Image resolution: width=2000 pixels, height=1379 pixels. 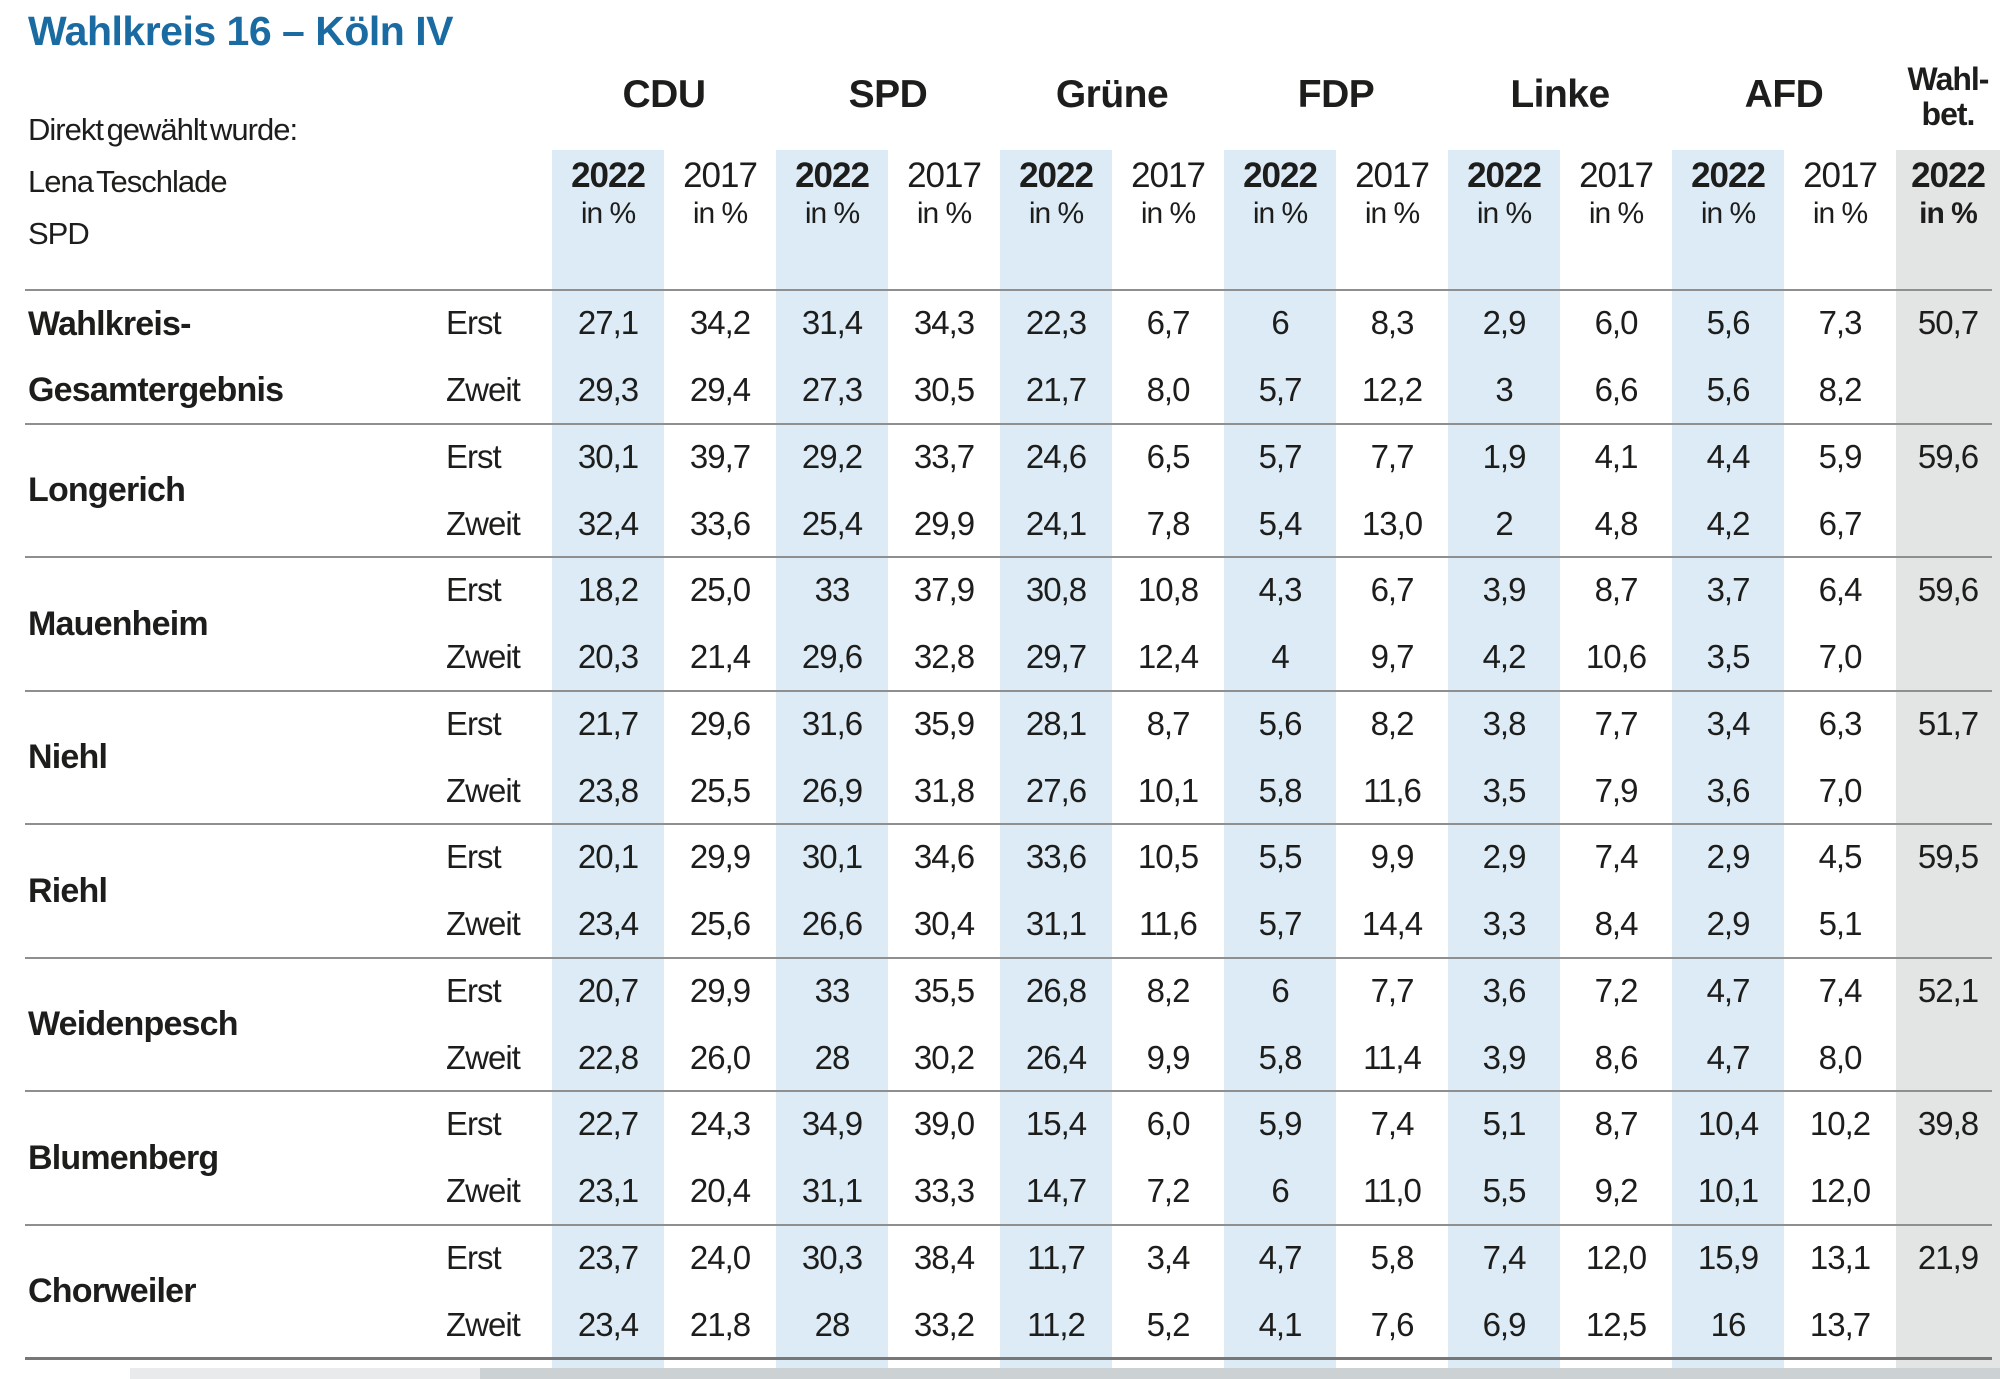 What do you see at coordinates (123, 1157) in the screenshot?
I see `district-label-line: Blumenberg` at bounding box center [123, 1157].